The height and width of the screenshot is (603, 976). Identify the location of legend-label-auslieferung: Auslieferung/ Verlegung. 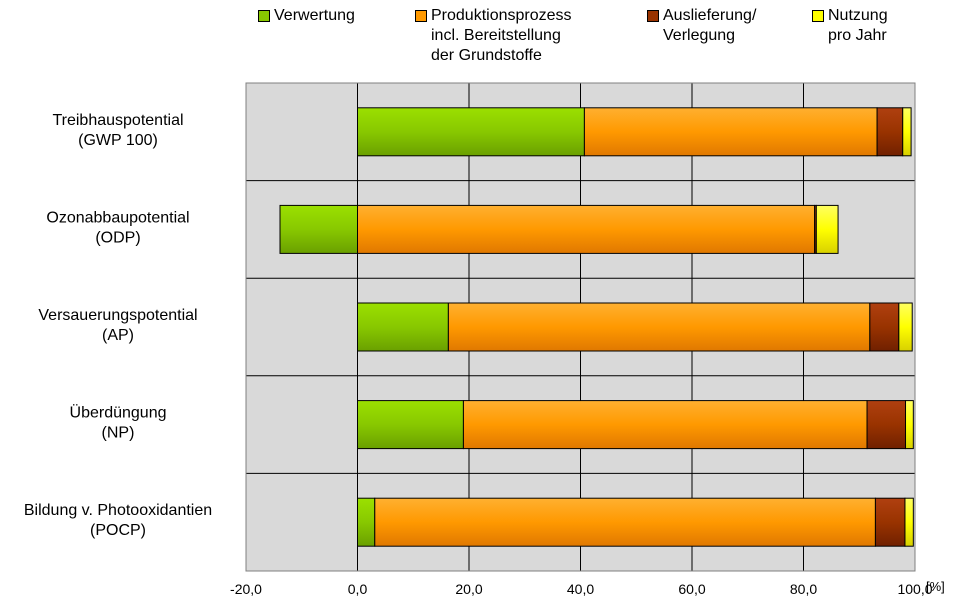
(710, 25).